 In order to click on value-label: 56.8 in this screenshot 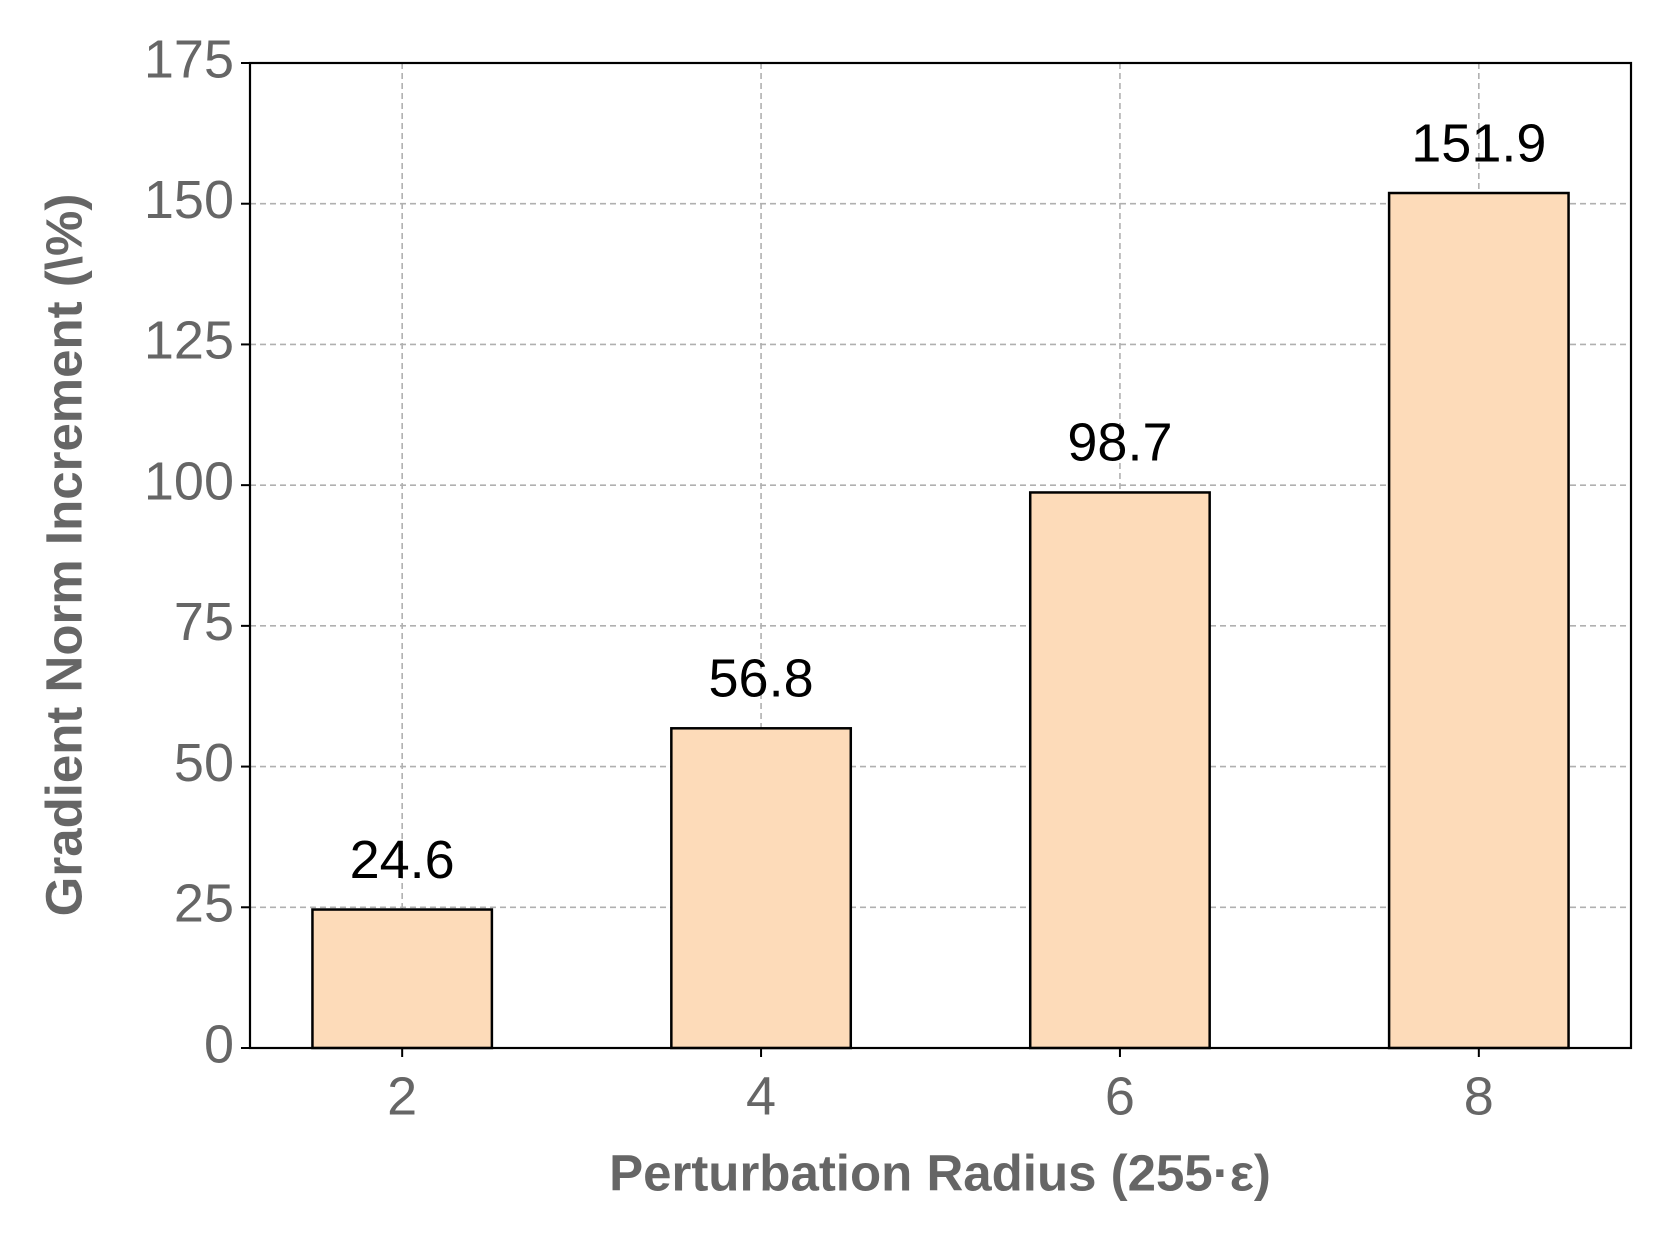, I will do `click(761, 679)`.